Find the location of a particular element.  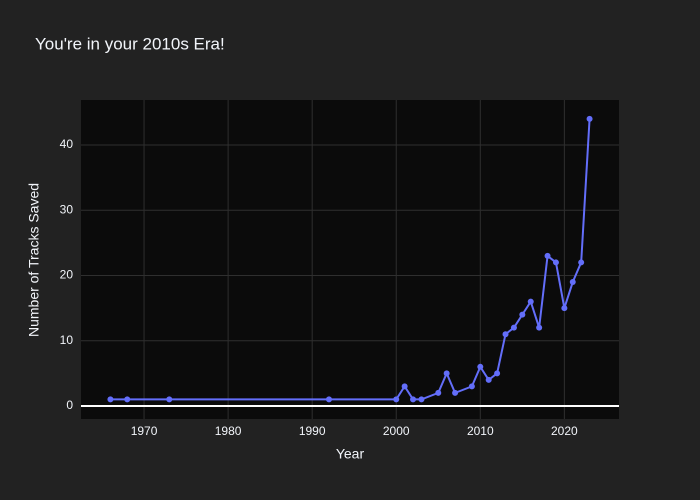

chart-title: You're in your 2010s Era! is located at coordinates (130, 43).